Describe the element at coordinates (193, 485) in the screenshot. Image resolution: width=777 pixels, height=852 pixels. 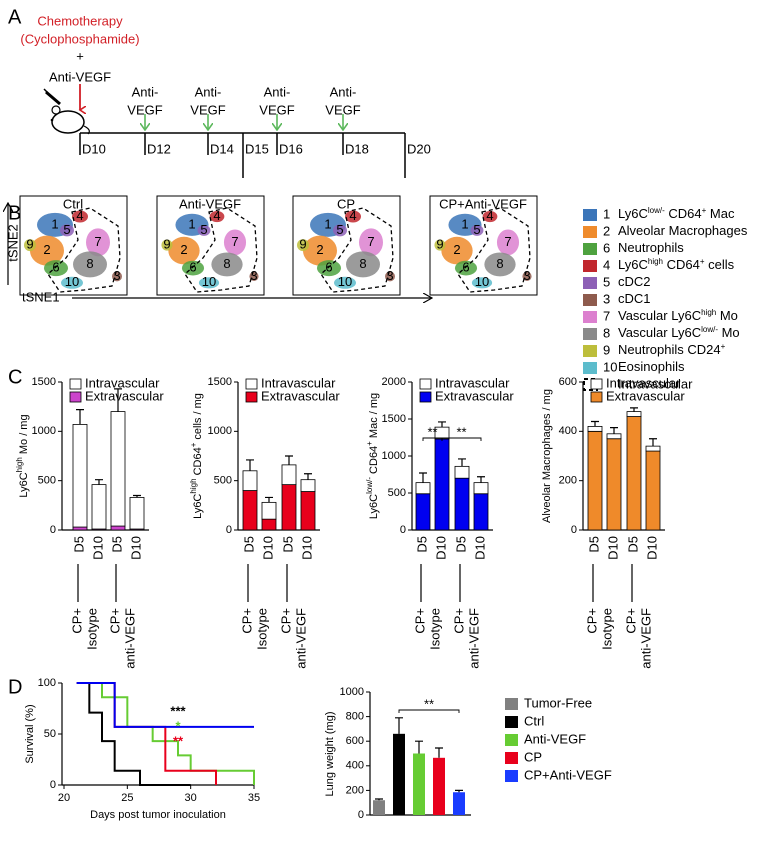
I see `superscript: high` at that location.